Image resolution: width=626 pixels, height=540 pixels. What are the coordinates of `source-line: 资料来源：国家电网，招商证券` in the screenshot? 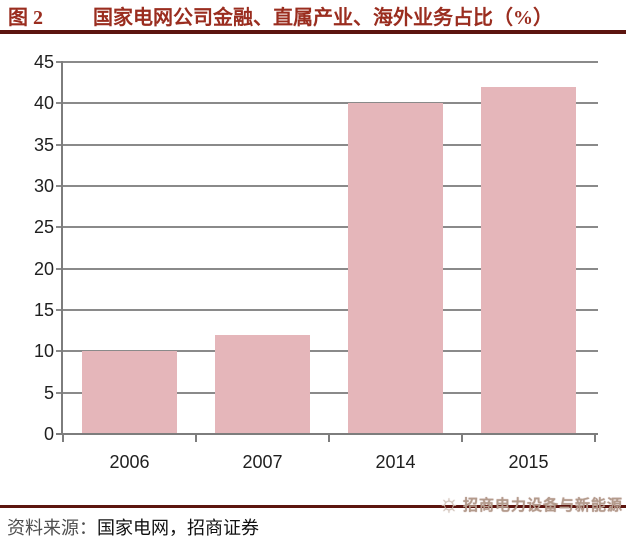 It's located at (133, 527).